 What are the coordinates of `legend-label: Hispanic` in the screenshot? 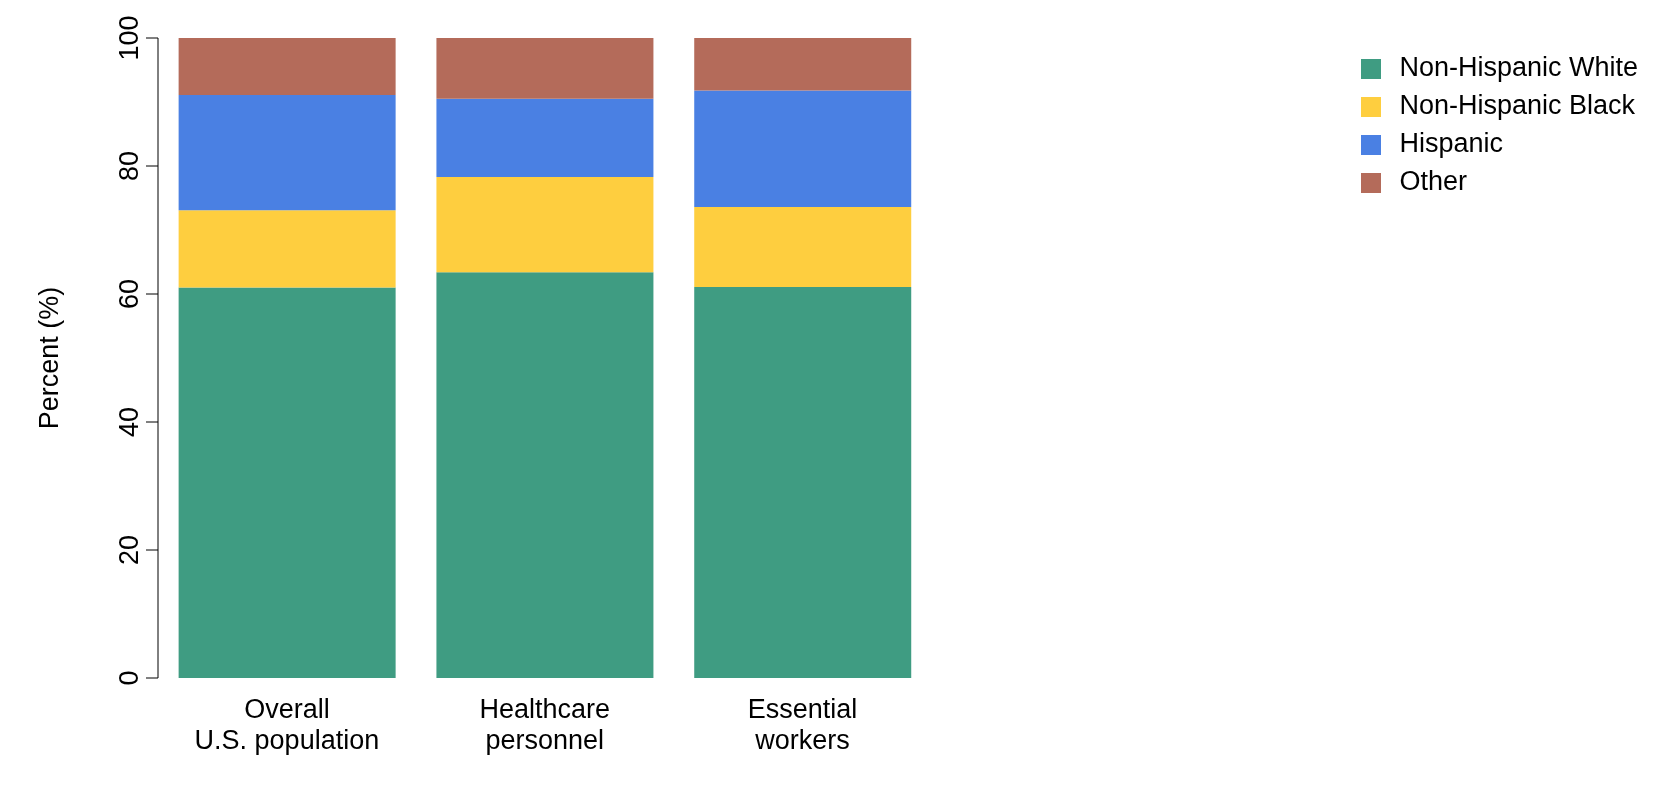 It's located at (1451, 143).